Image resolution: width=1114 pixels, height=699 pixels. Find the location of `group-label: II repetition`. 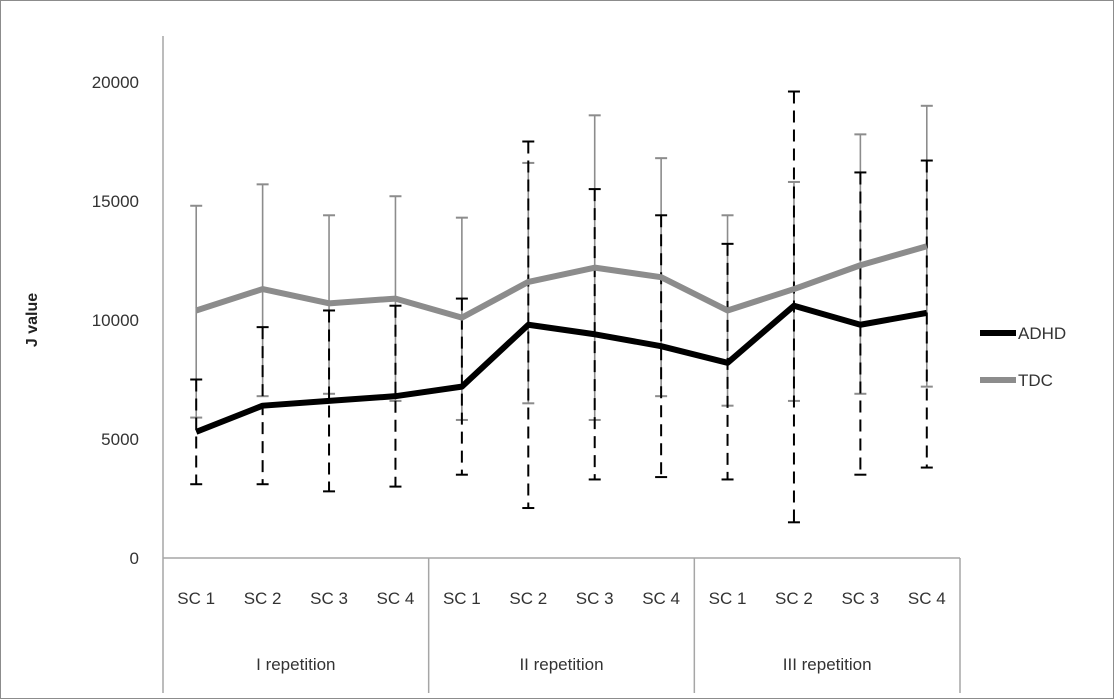

group-label: II repetition is located at coordinates (561, 664).